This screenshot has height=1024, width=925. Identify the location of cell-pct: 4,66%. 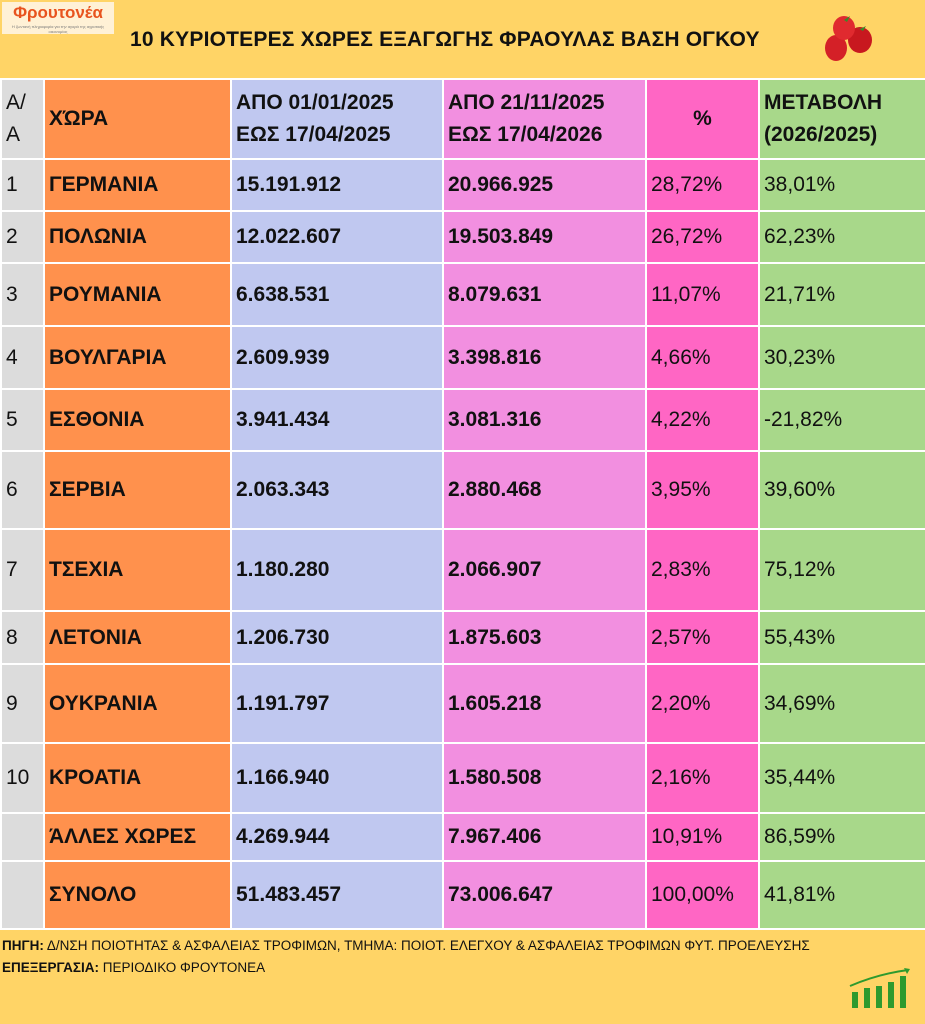
(702, 357).